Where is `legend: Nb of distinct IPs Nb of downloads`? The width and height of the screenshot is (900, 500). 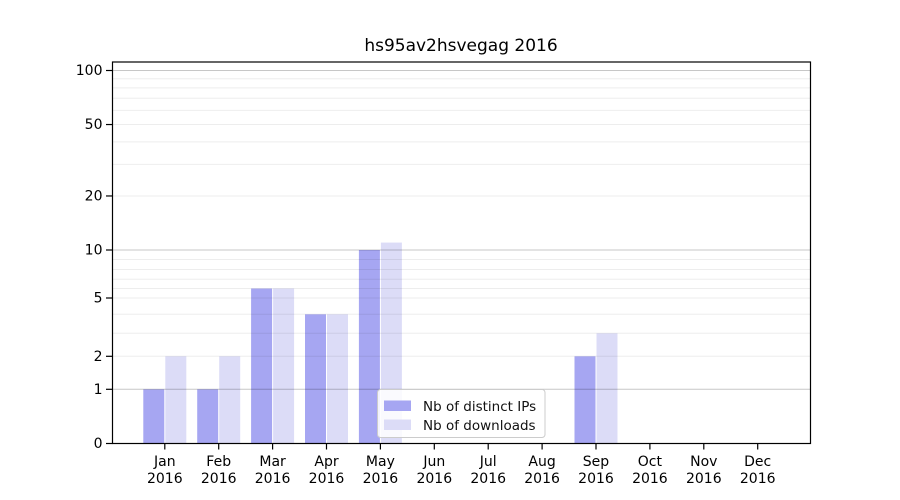 legend: Nb of distinct IPs Nb of downloads is located at coordinates (461, 413).